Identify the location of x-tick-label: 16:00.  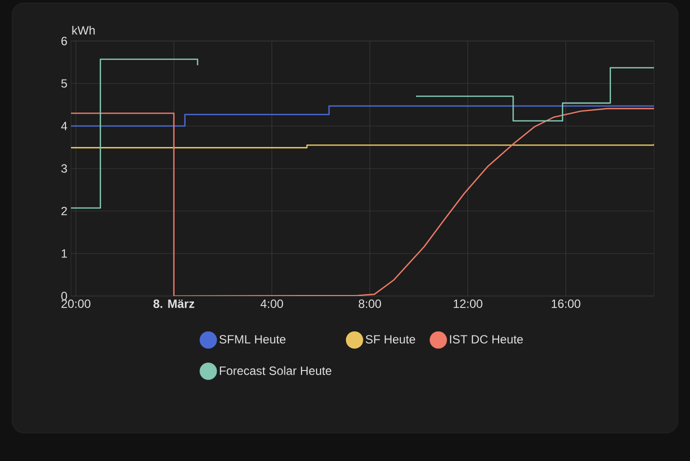
(566, 304).